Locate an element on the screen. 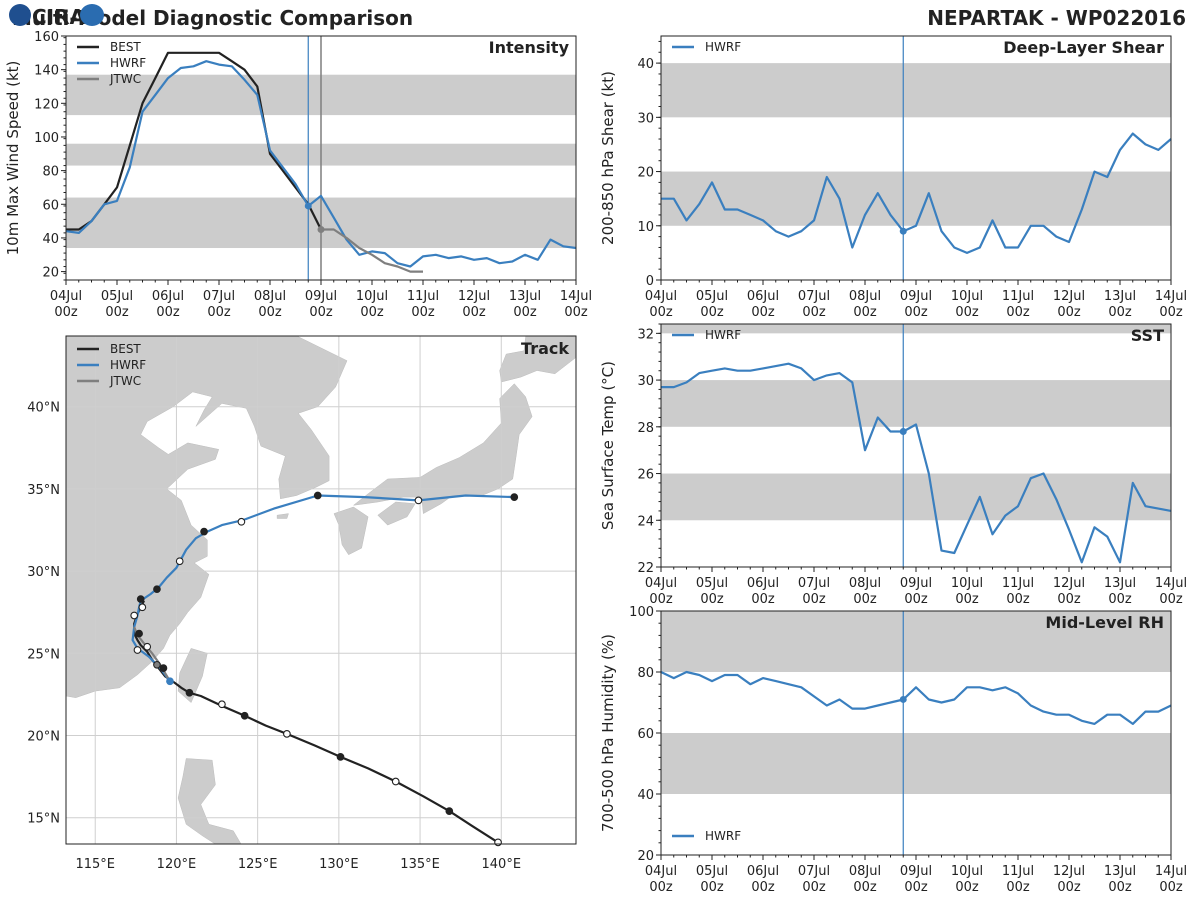  intensity-series-best is located at coordinates (194, 141).